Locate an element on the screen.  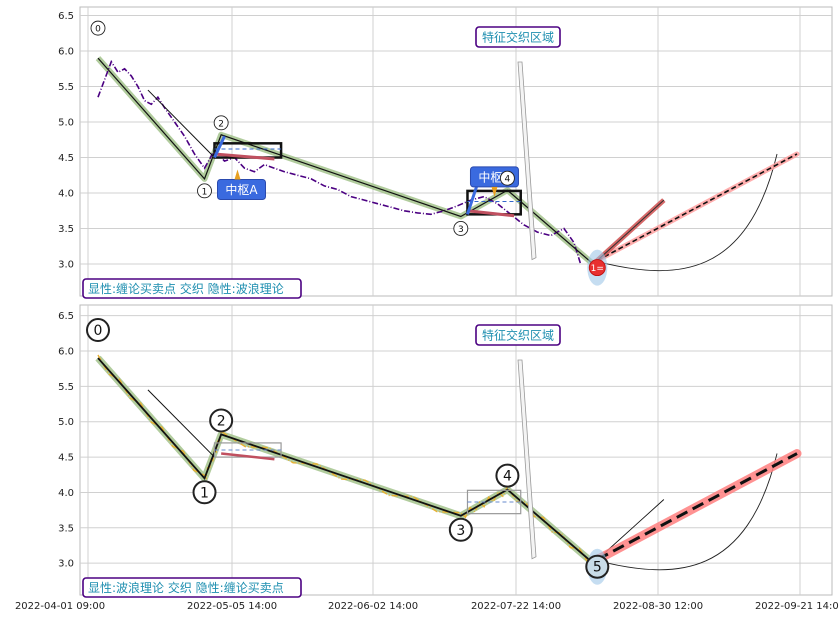
center-label: 中枢A is located at coordinates (241, 189).